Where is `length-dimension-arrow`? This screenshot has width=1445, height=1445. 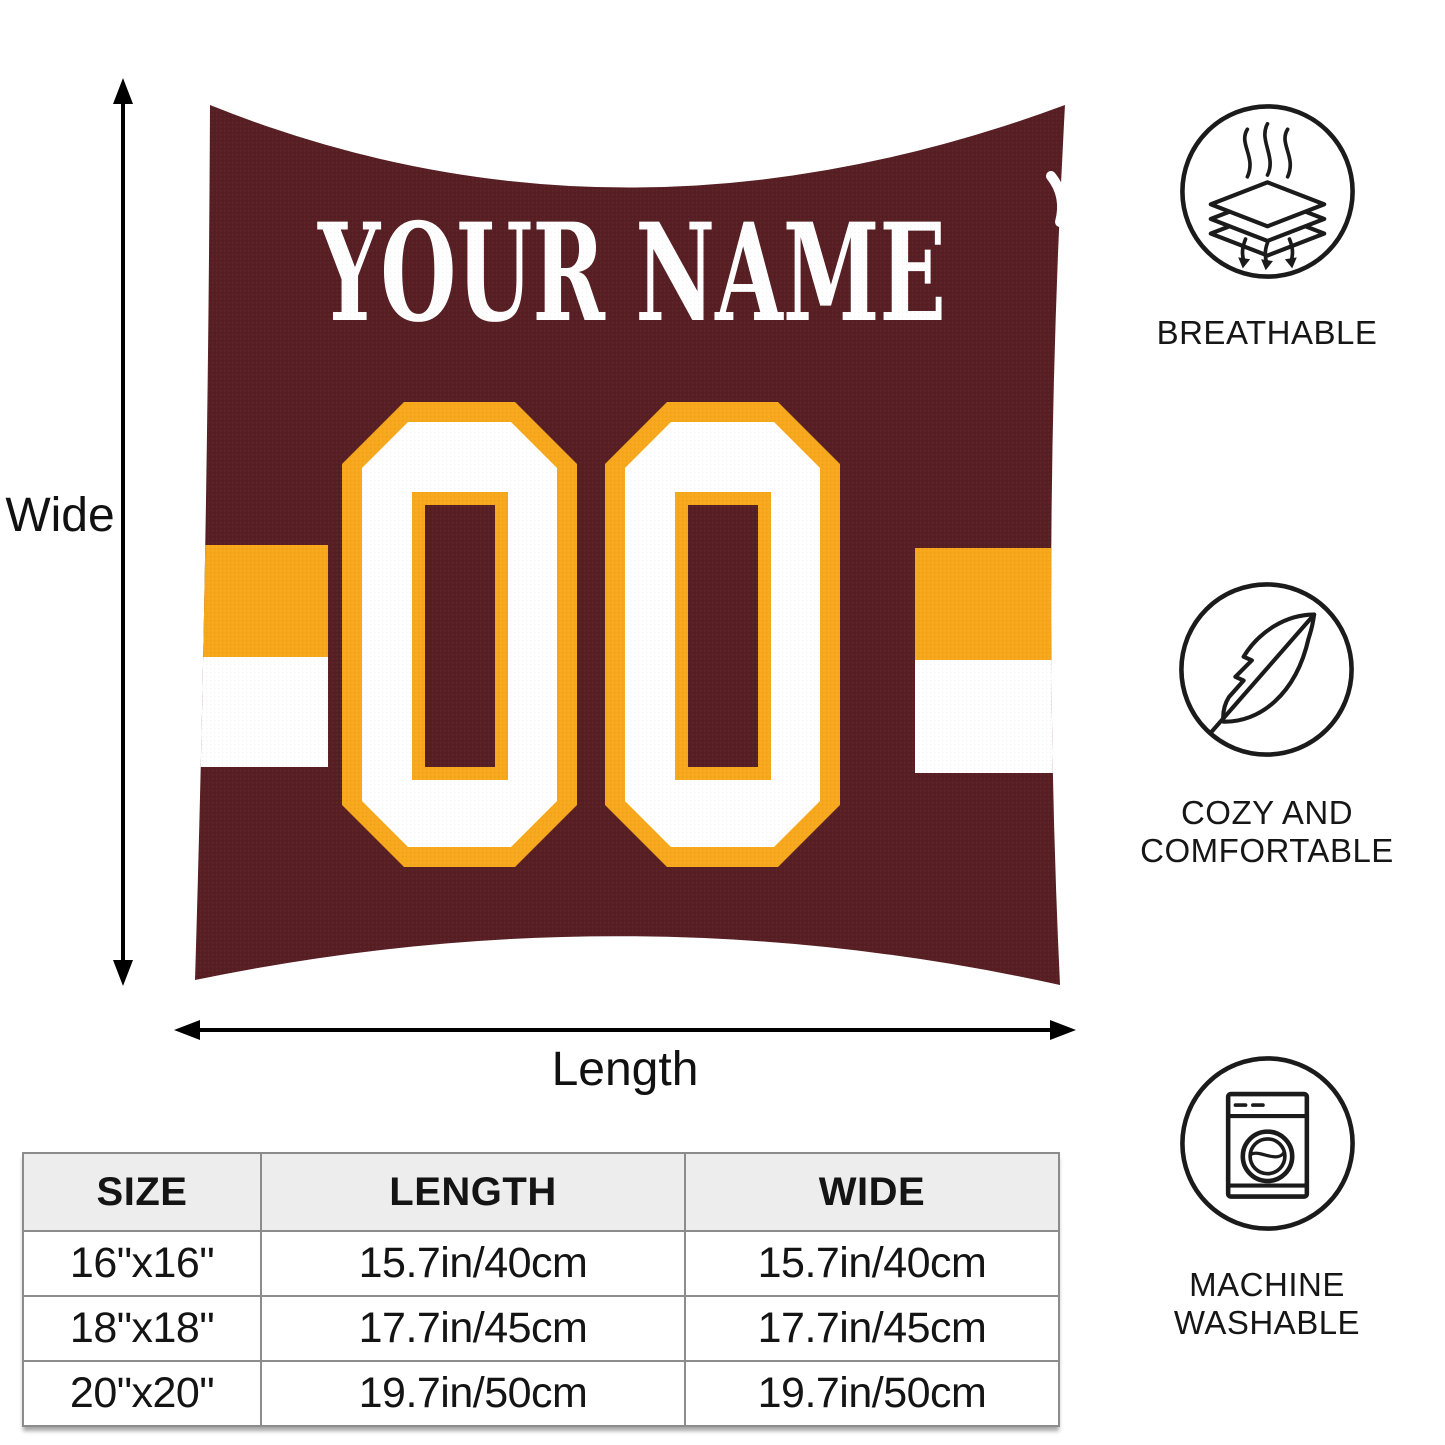
length-dimension-arrow is located at coordinates (625, 1030).